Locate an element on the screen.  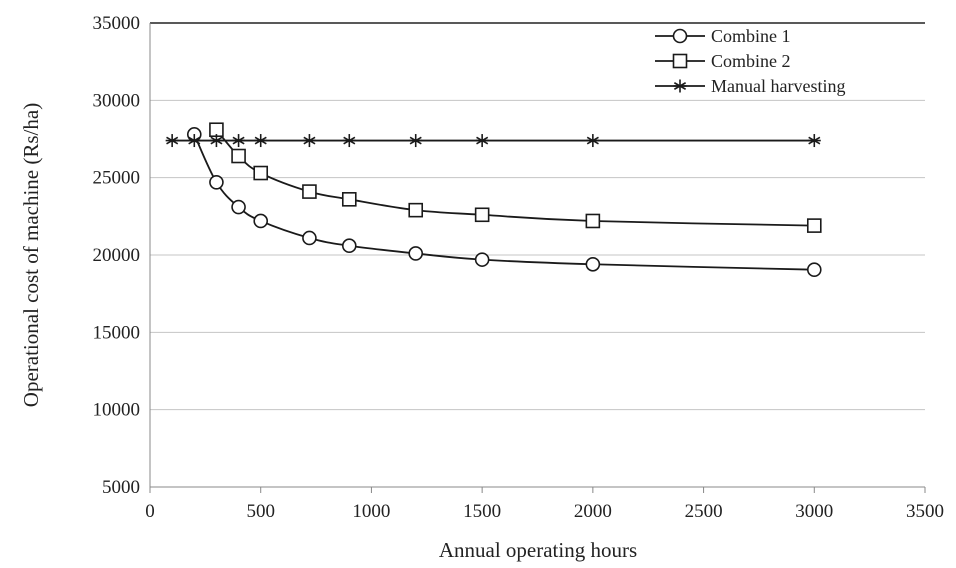
legend-label: Combine 2 is located at coordinates (751, 61).